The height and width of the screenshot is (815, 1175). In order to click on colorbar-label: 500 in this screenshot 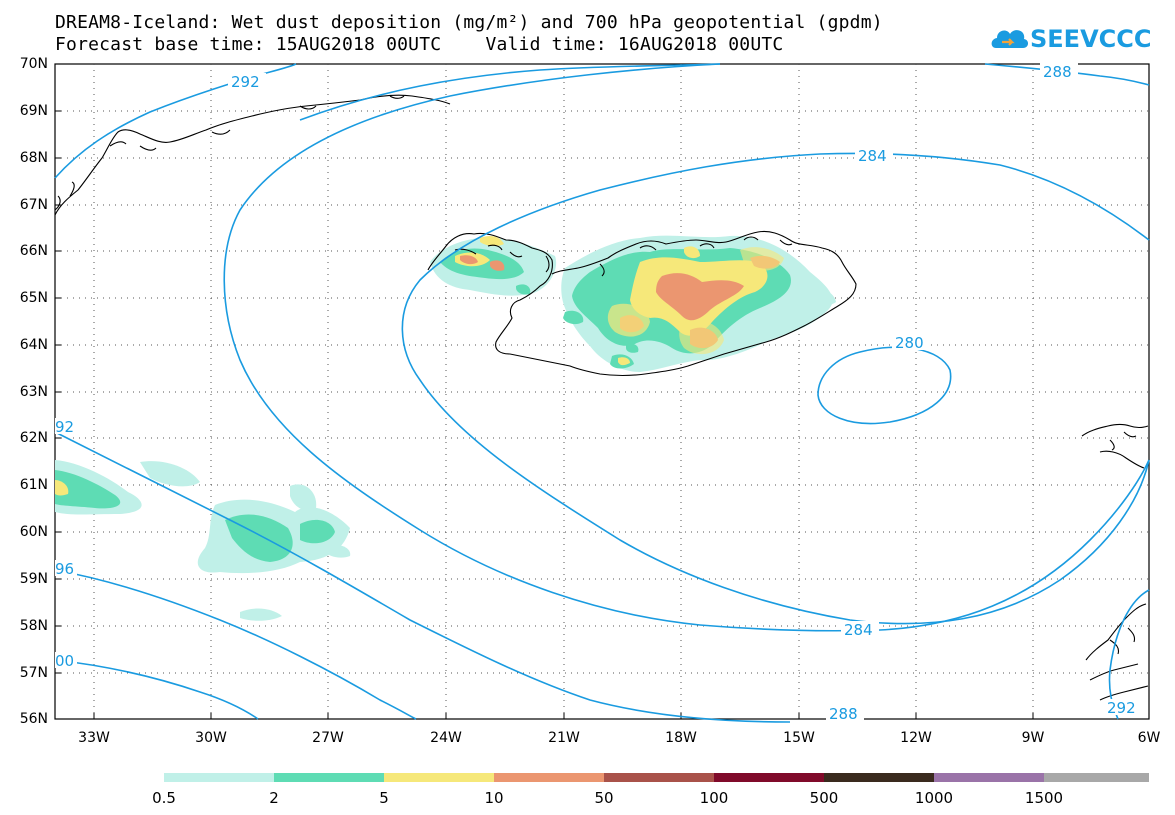, I will do `click(824, 798)`.